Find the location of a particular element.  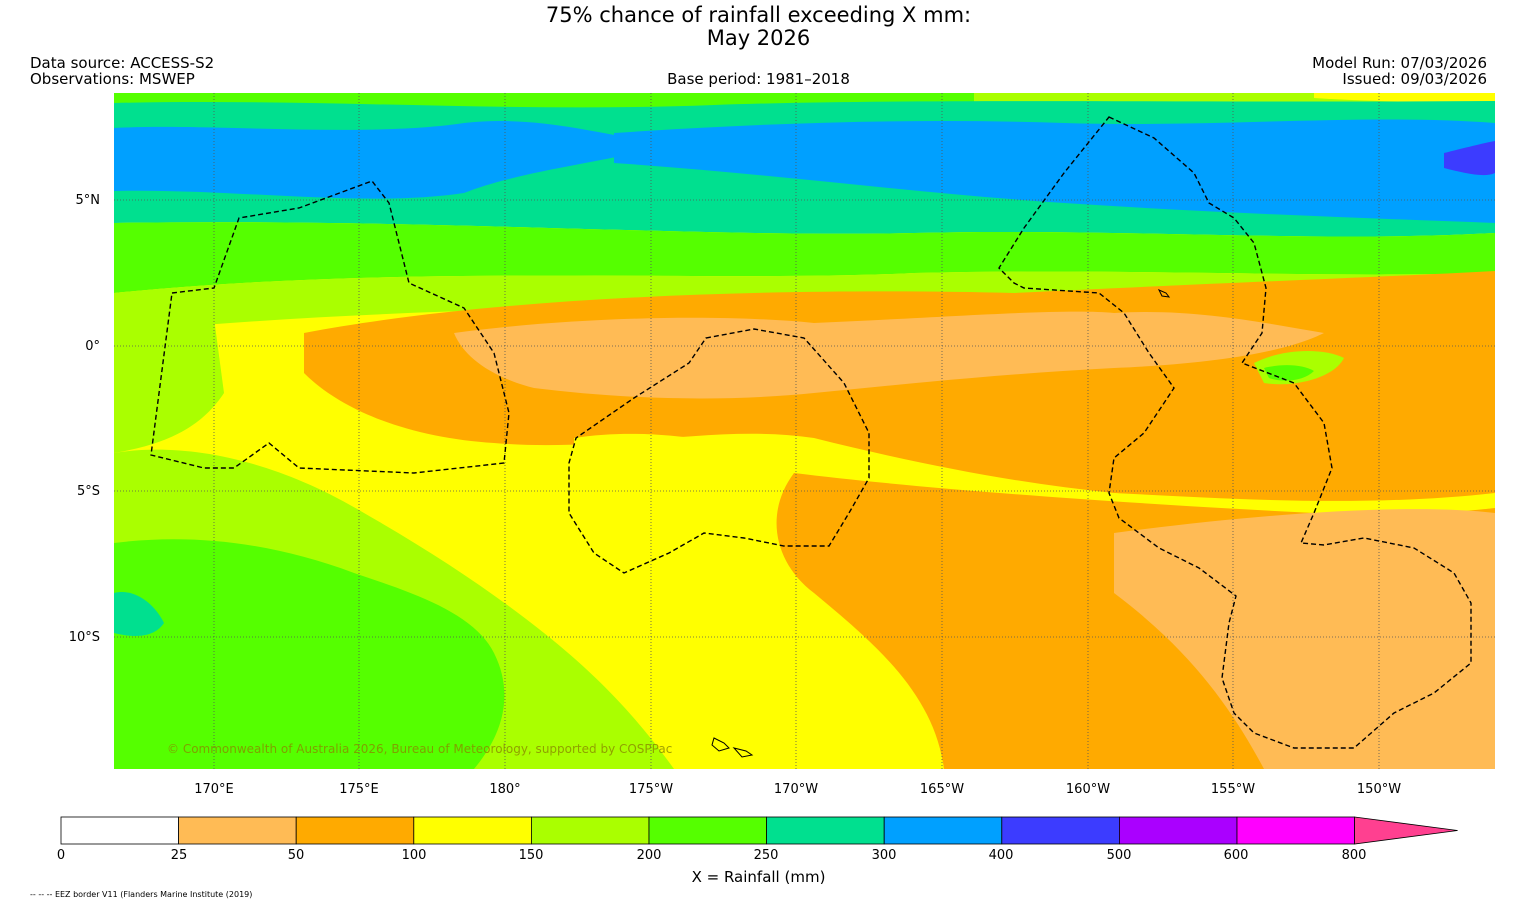

lon-label-150w: 150°W is located at coordinates (1379, 789).